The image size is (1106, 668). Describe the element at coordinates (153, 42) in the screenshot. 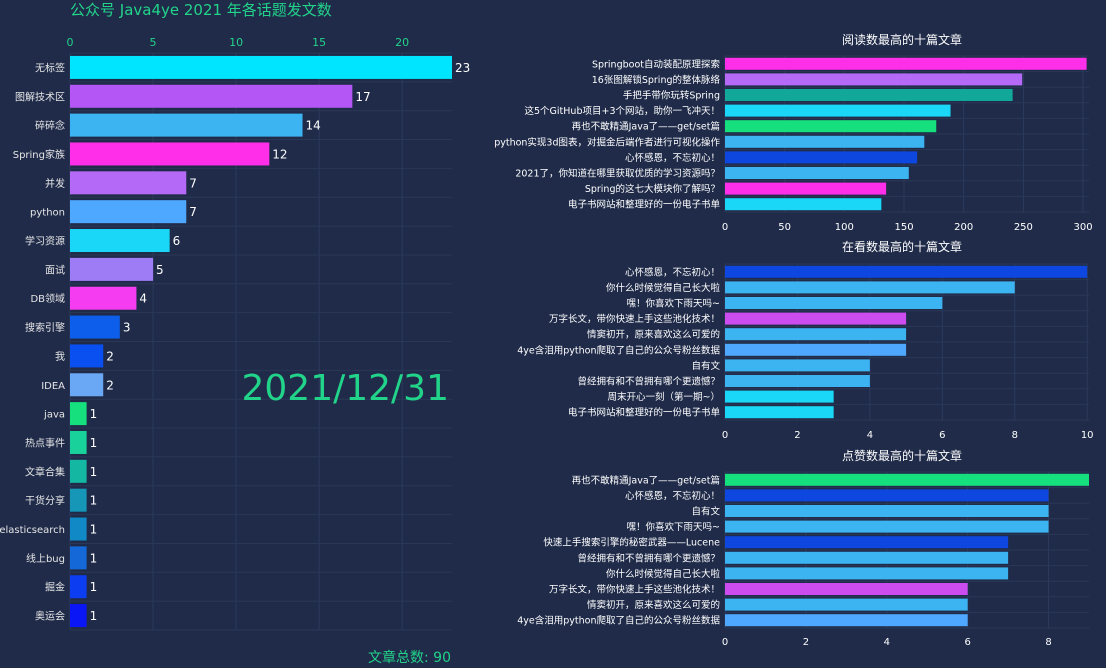

I see `main-x-tick: 5` at that location.